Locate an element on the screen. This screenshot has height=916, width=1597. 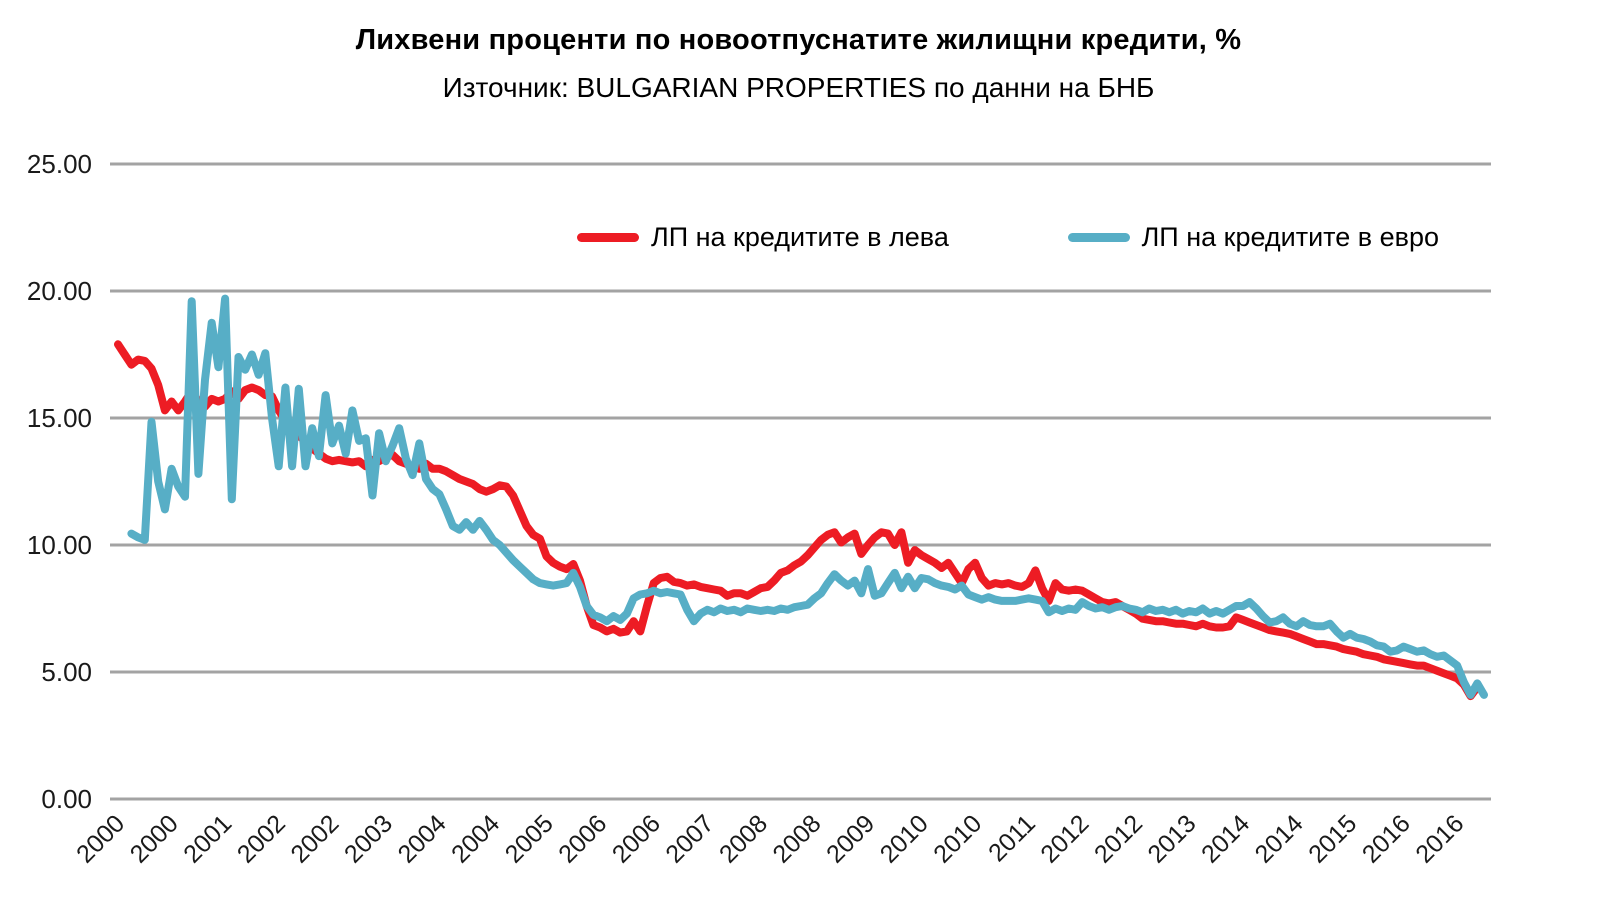
x-axis-tick-label: 2007 is located at coordinates (689, 838).